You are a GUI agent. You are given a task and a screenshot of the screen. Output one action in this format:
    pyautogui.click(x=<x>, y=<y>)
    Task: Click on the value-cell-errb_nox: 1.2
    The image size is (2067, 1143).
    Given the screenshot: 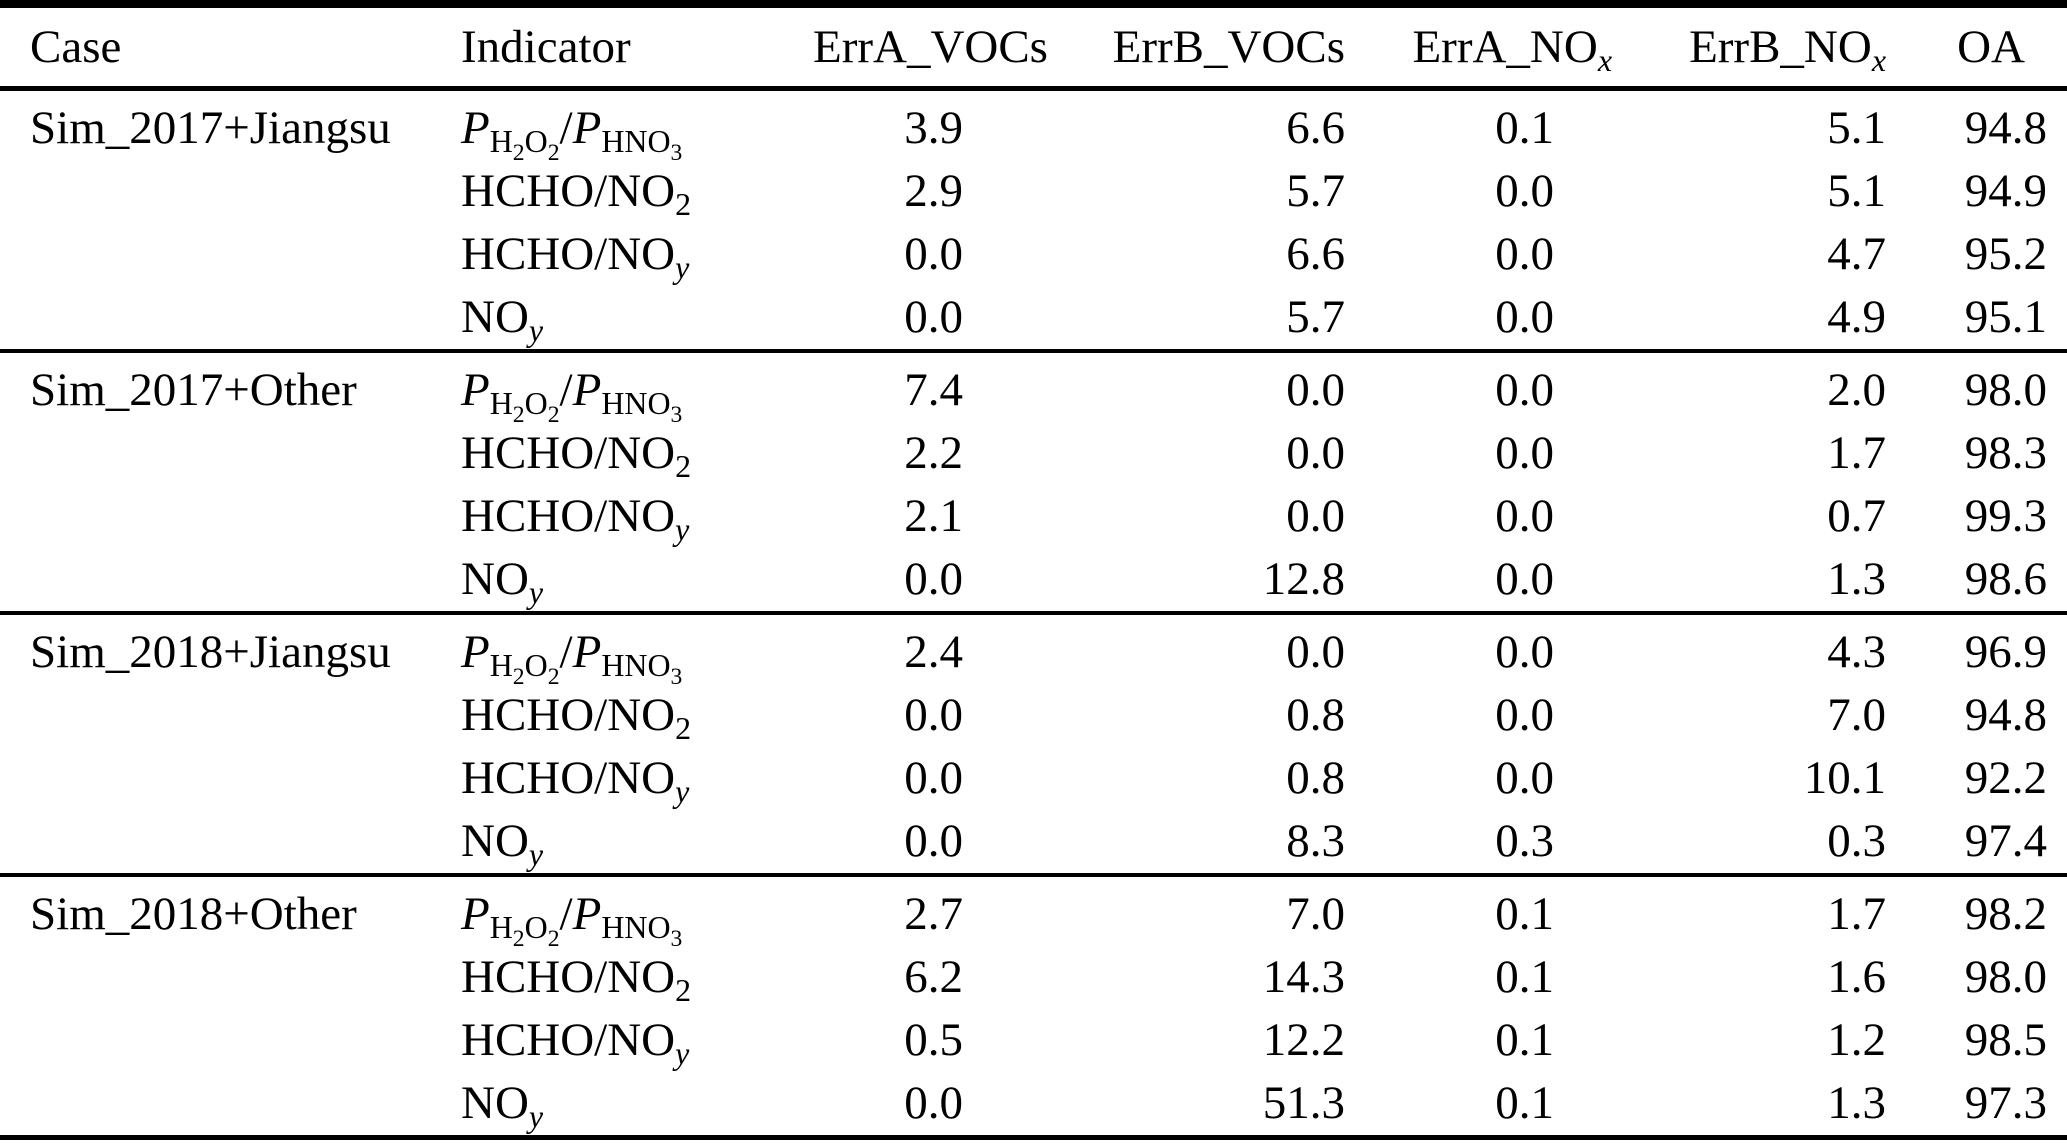 What is the action you would take?
    pyautogui.click(x=1856, y=1040)
    